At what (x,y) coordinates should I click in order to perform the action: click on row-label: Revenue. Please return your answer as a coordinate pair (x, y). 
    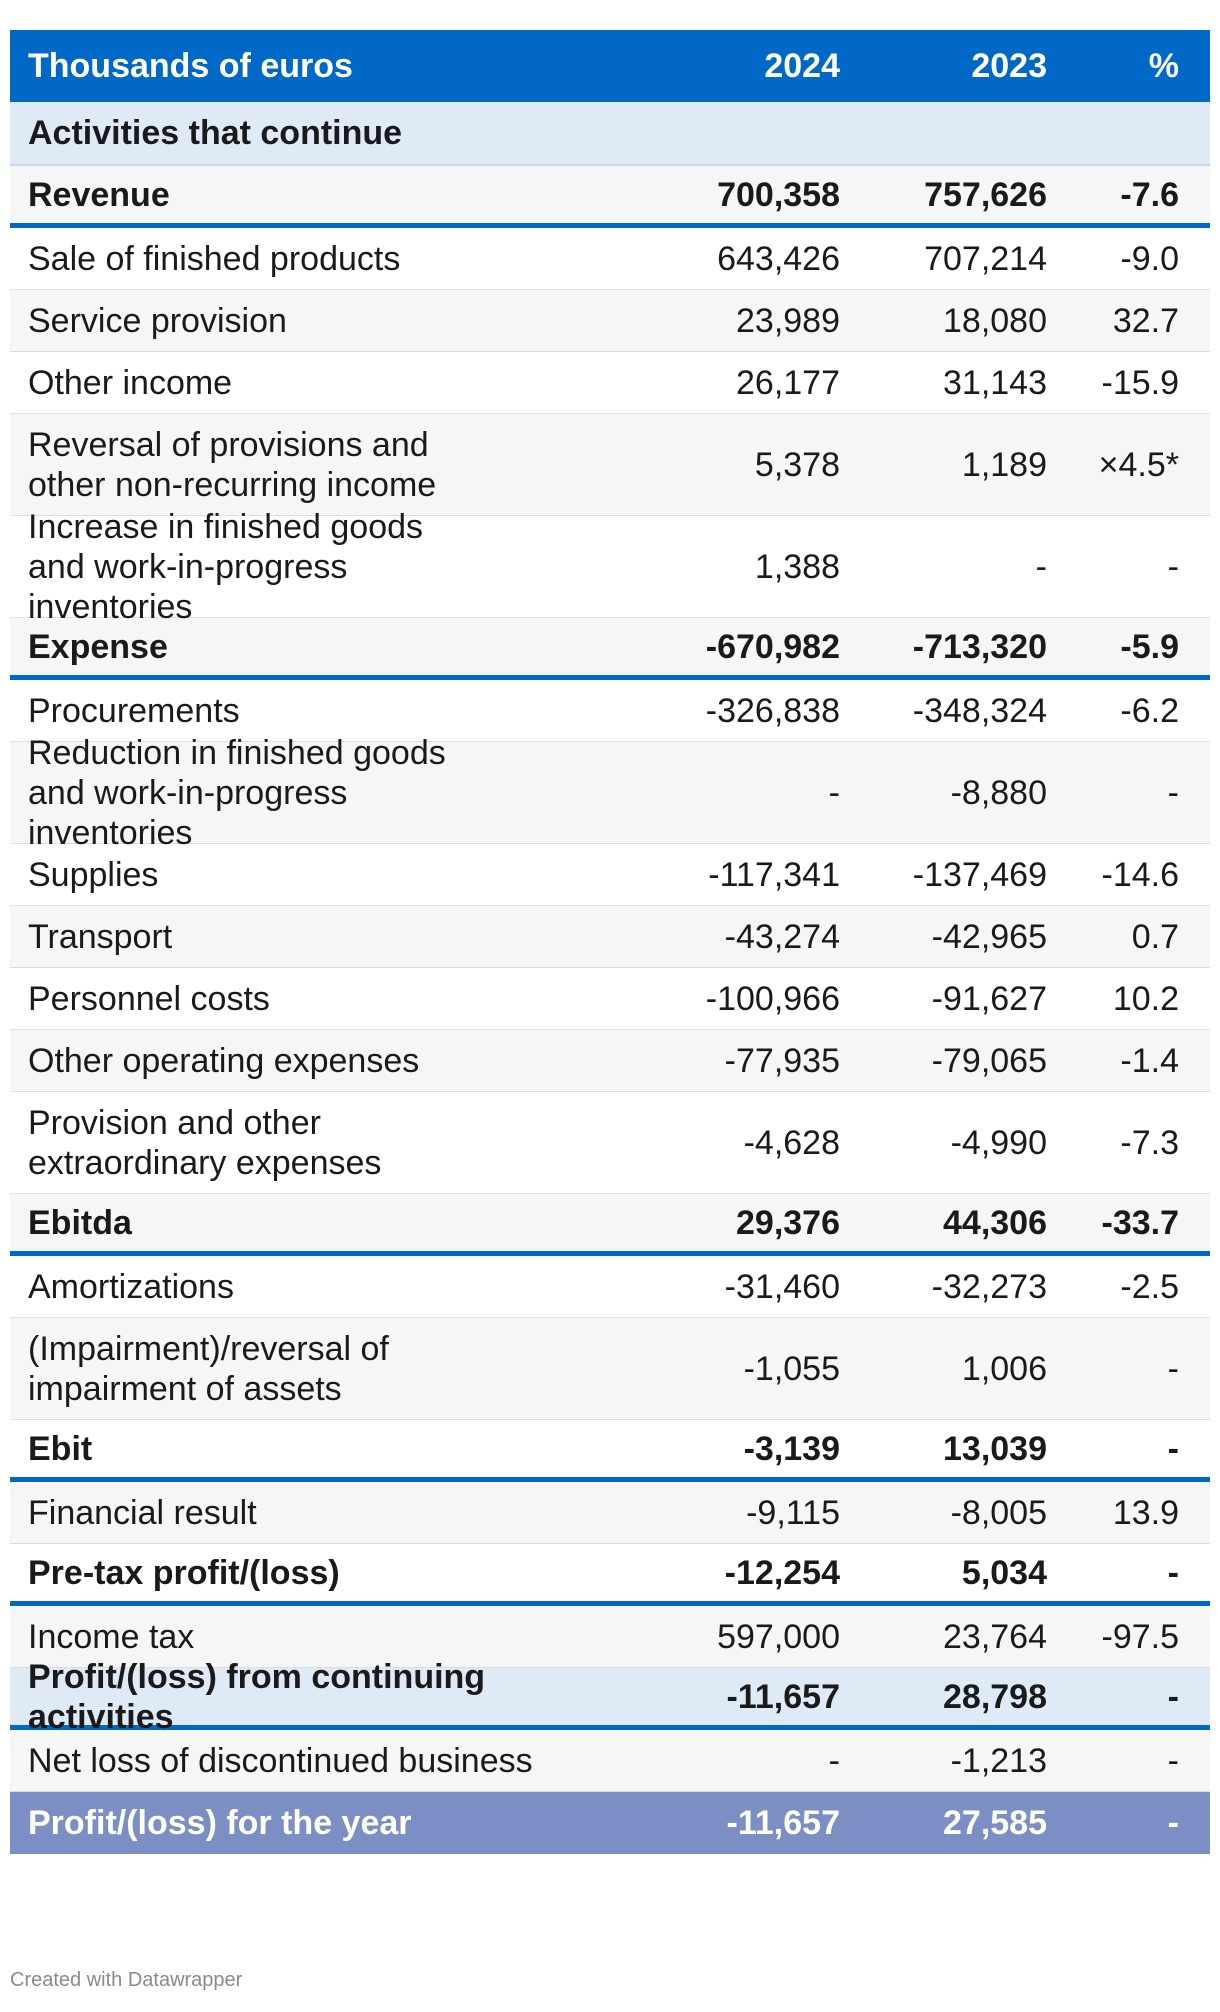
    Looking at the image, I should click on (99, 194).